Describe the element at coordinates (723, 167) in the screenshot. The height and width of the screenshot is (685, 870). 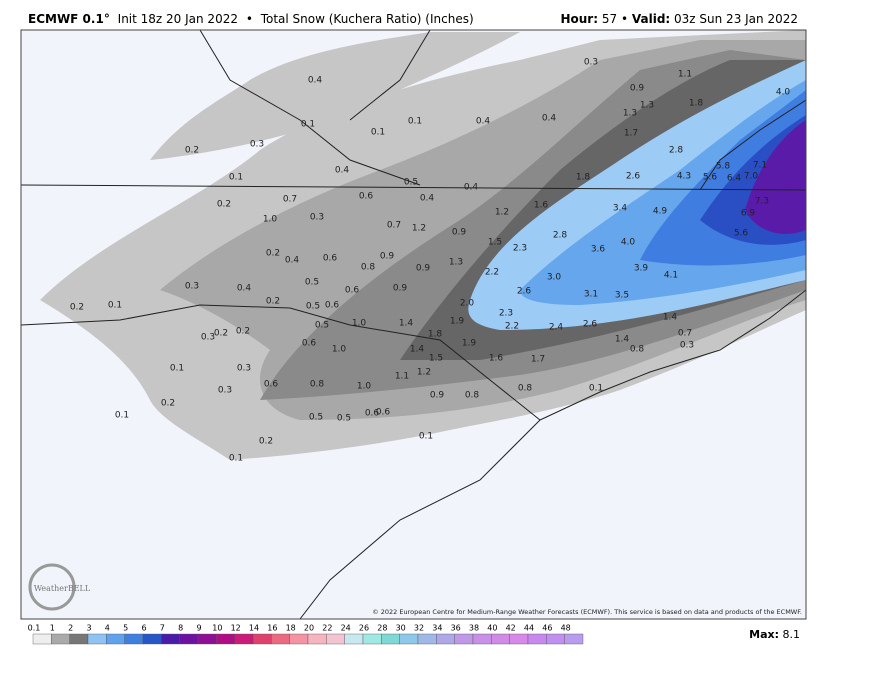
I see `map-value-label: 5.8` at that location.